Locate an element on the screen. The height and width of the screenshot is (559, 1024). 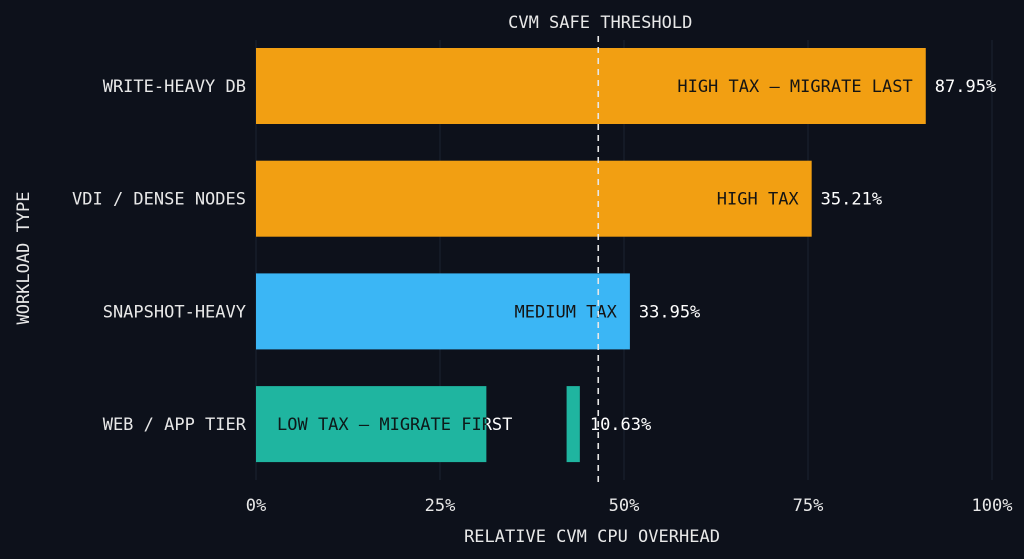
x-tick-label: 50% is located at coordinates (624, 506).